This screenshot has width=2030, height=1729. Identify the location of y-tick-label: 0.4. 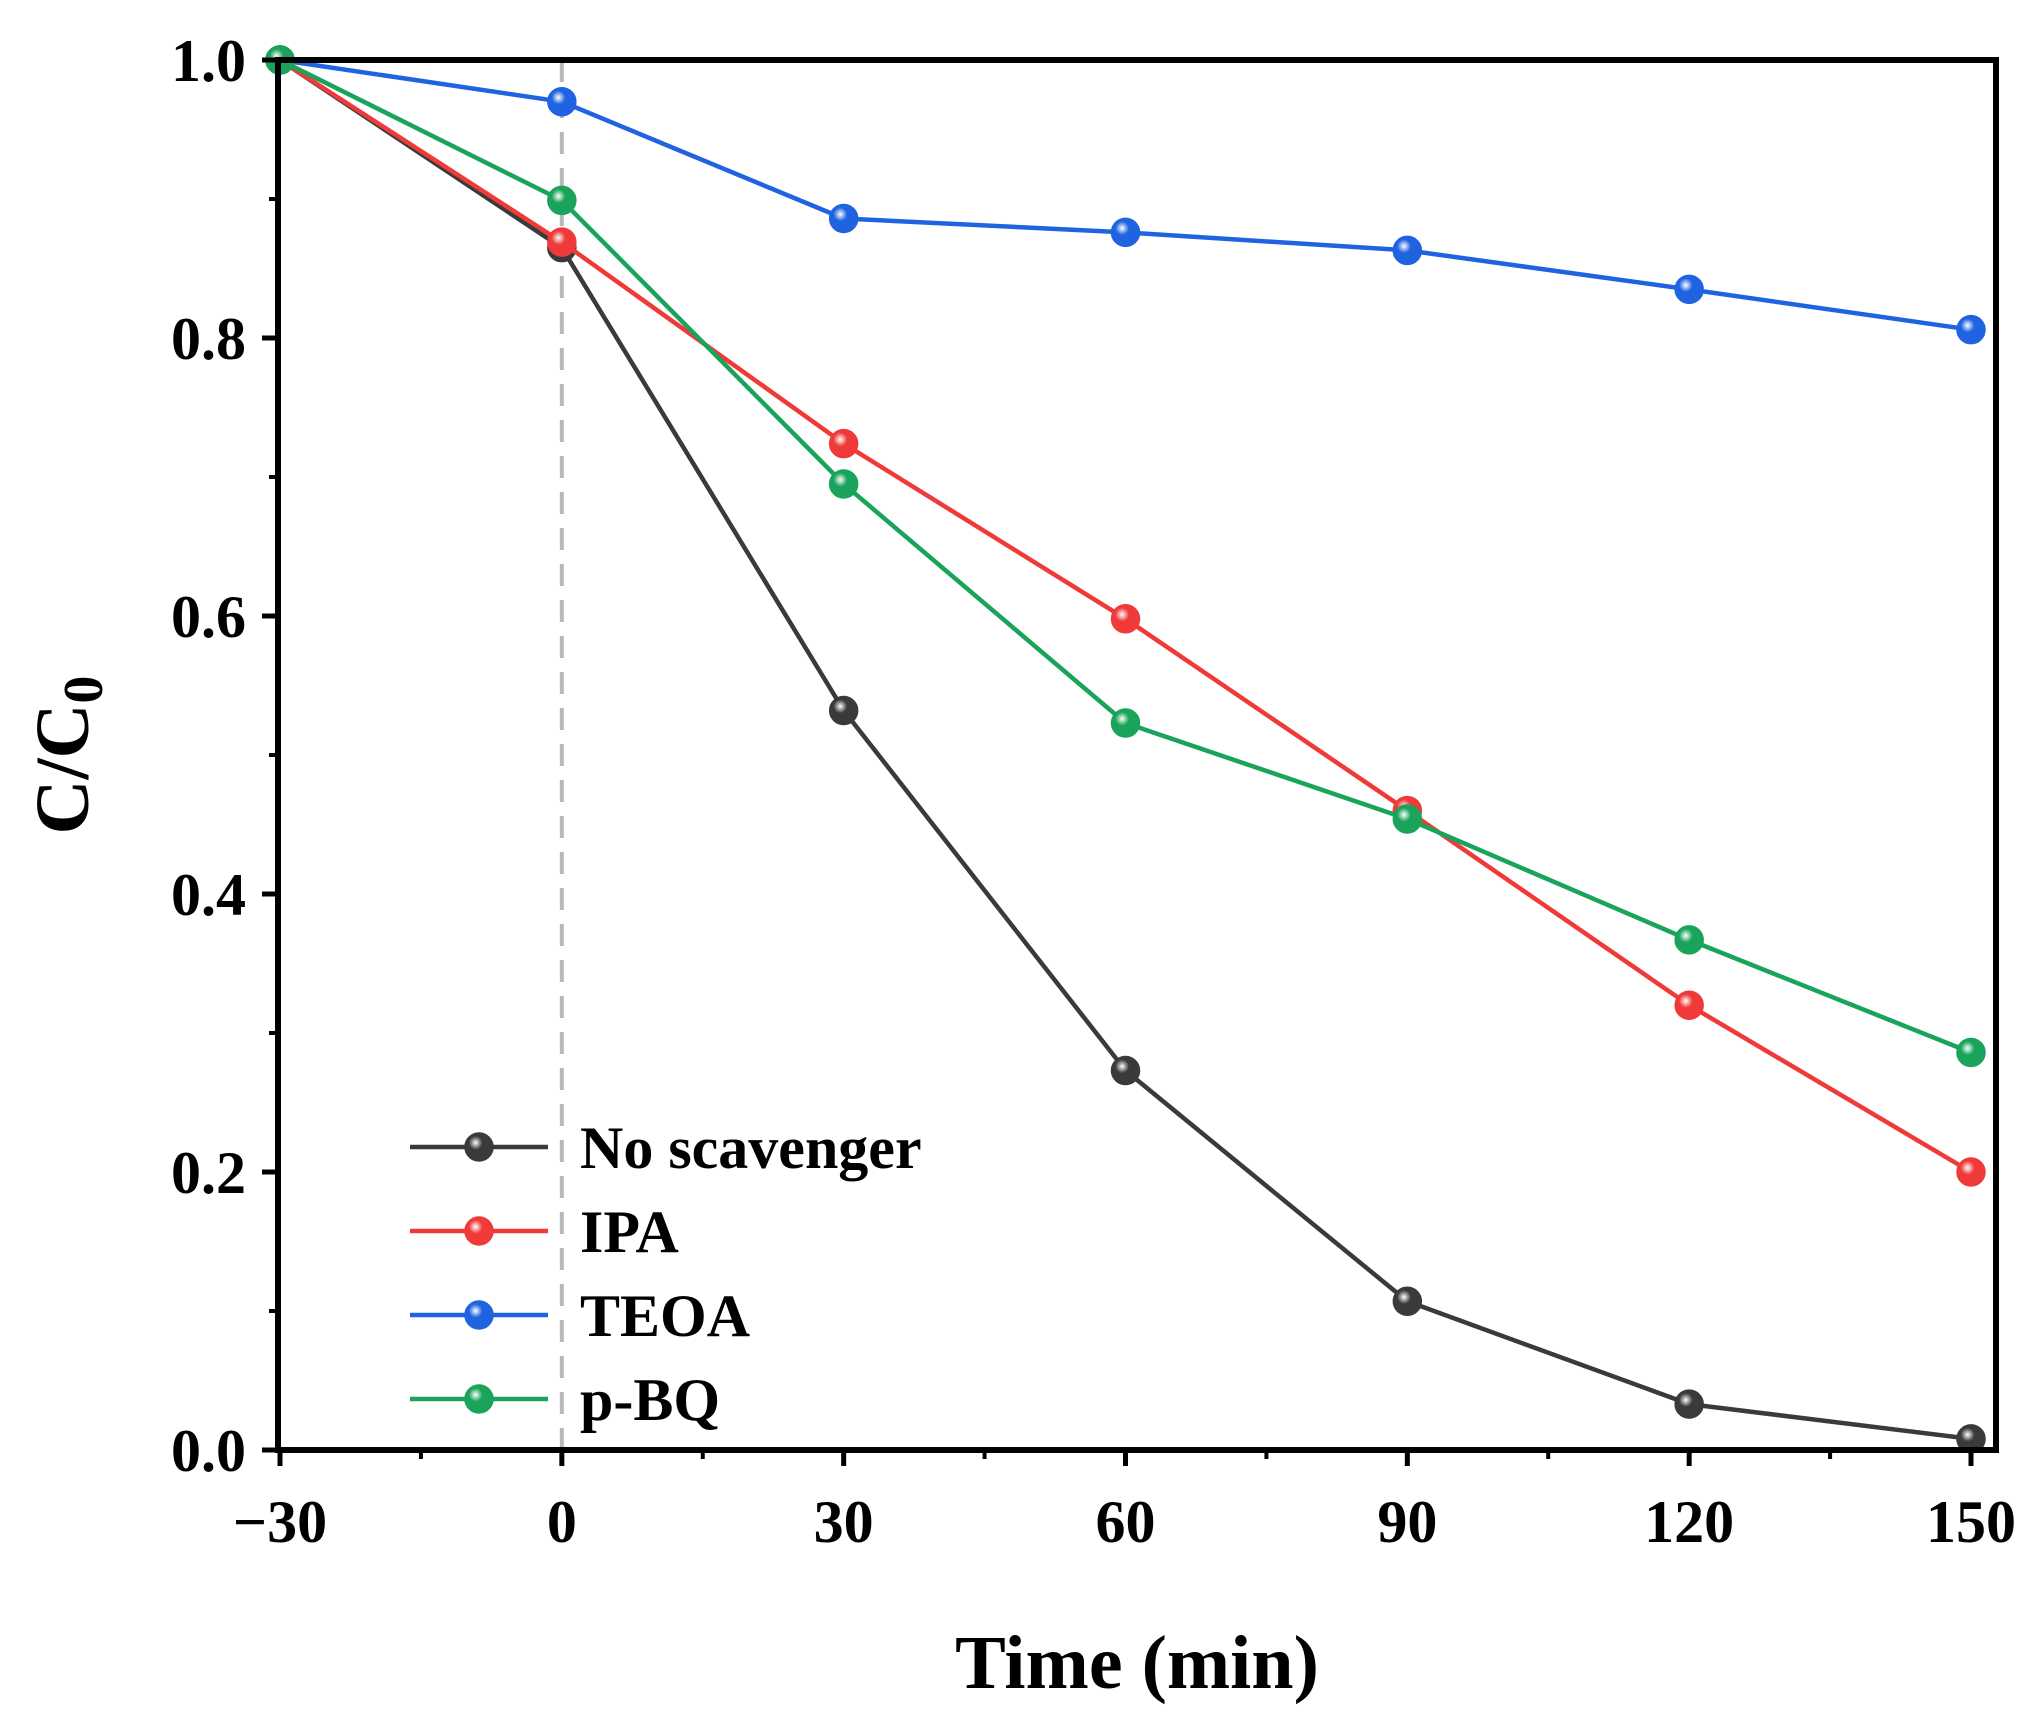
(208, 895).